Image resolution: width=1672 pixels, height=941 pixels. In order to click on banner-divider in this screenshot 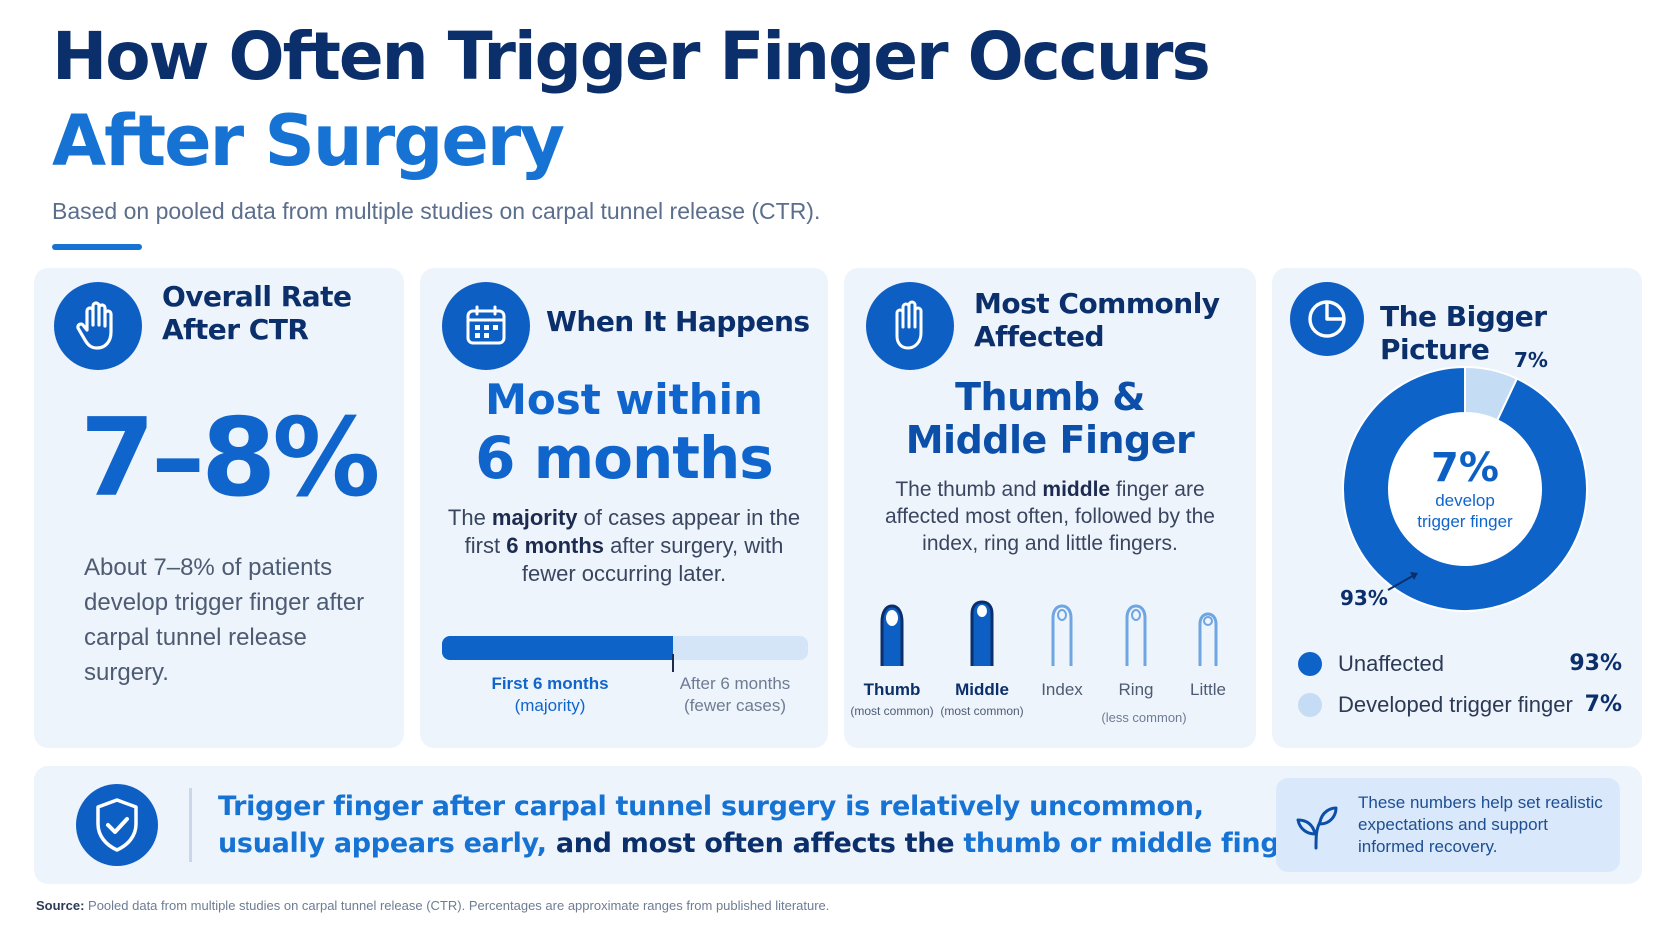, I will do `click(190, 825)`.